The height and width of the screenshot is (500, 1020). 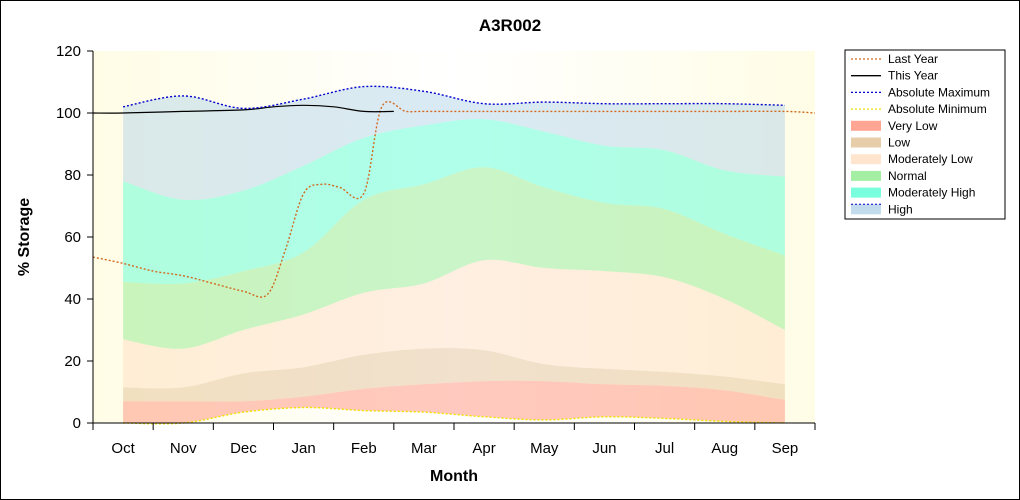 I want to click on y-tick-label: 20, so click(x=72, y=361).